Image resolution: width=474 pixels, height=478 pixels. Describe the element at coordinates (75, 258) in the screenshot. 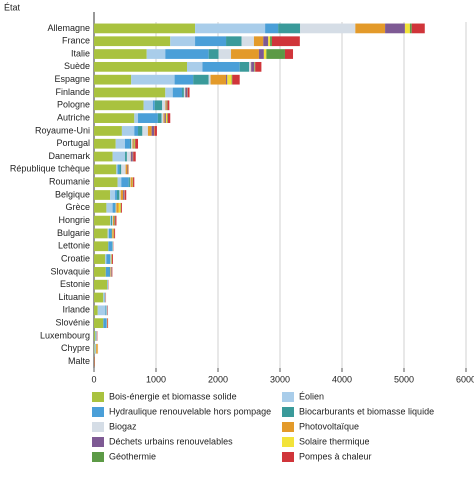

I see `y-tick-label: Croatie` at that location.